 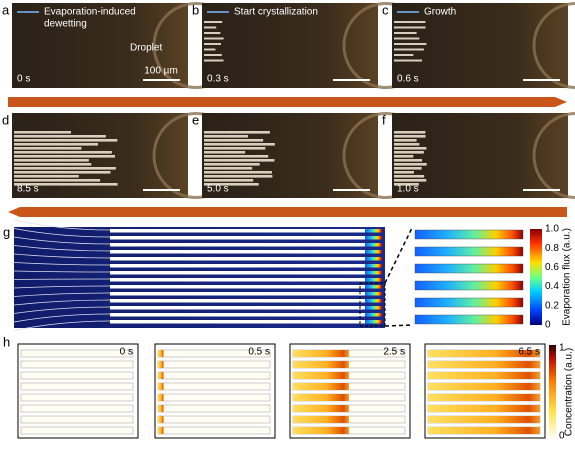 I want to click on arrow-right, so click(x=287, y=102).